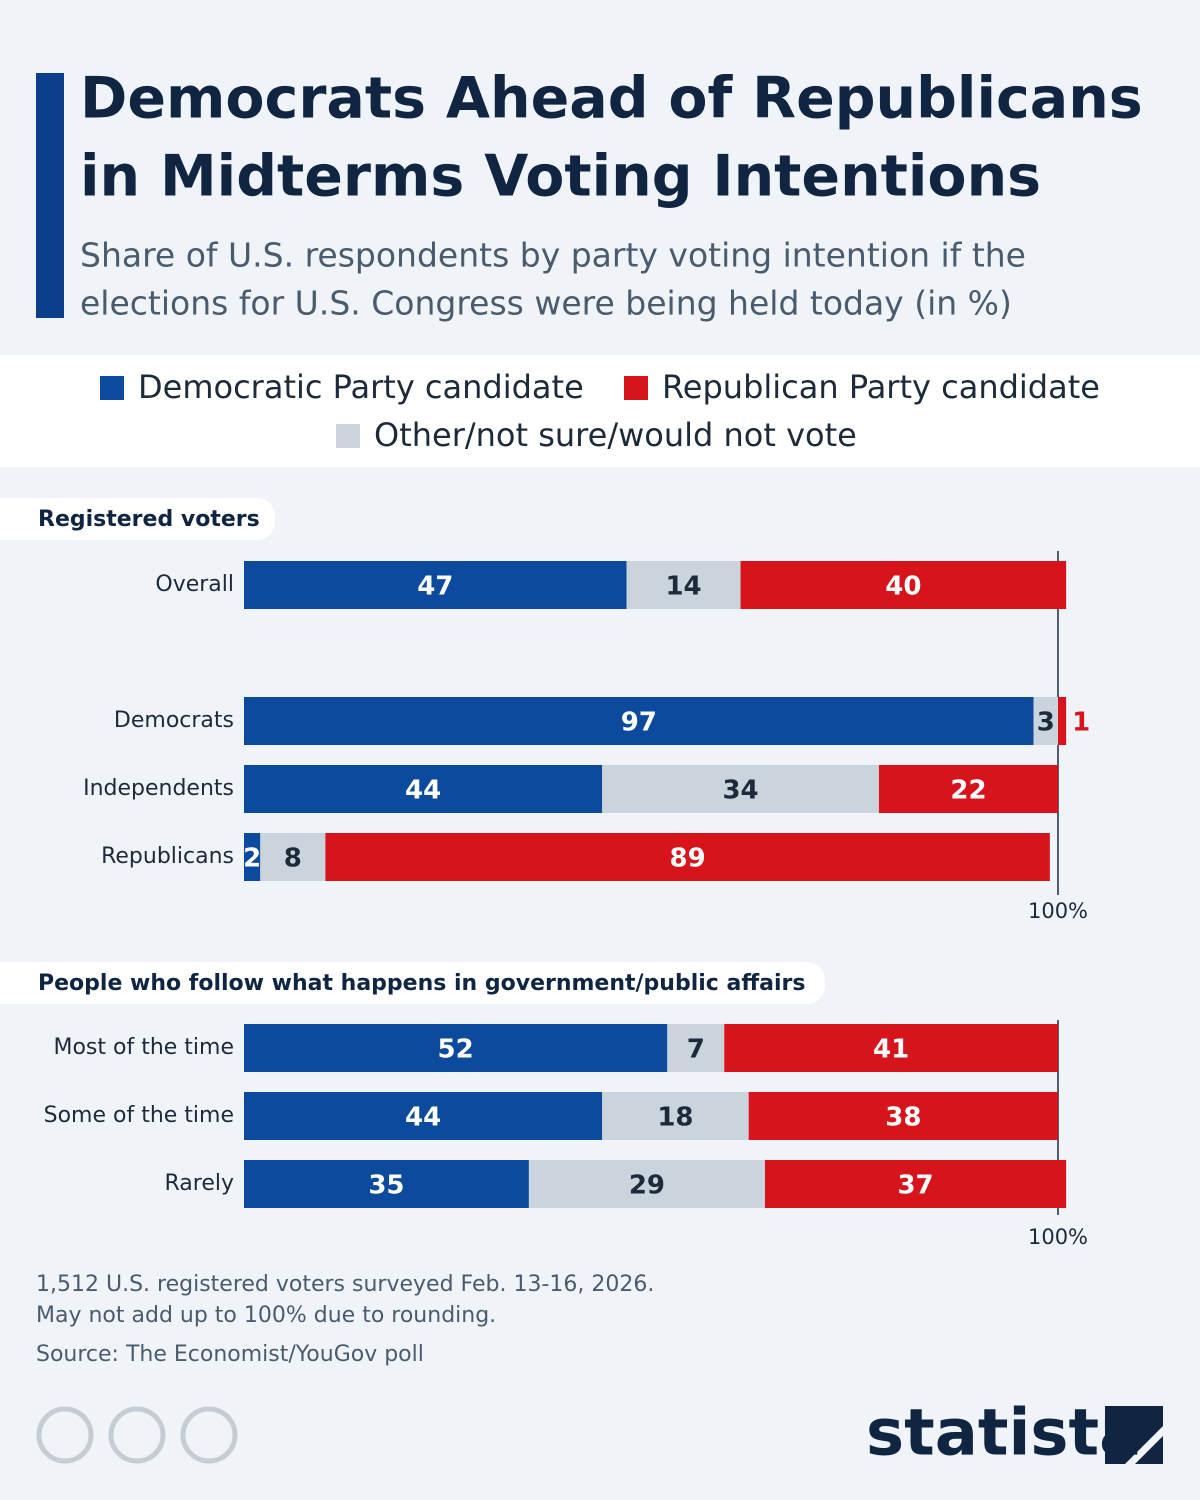 This screenshot has width=1200, height=1500. I want to click on category-label: Democrats, so click(174, 720).